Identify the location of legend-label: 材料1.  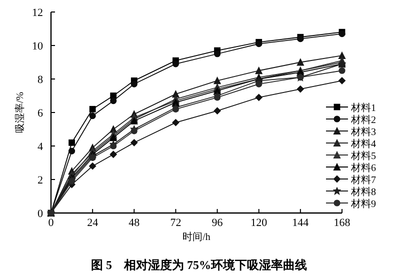
(363, 108).